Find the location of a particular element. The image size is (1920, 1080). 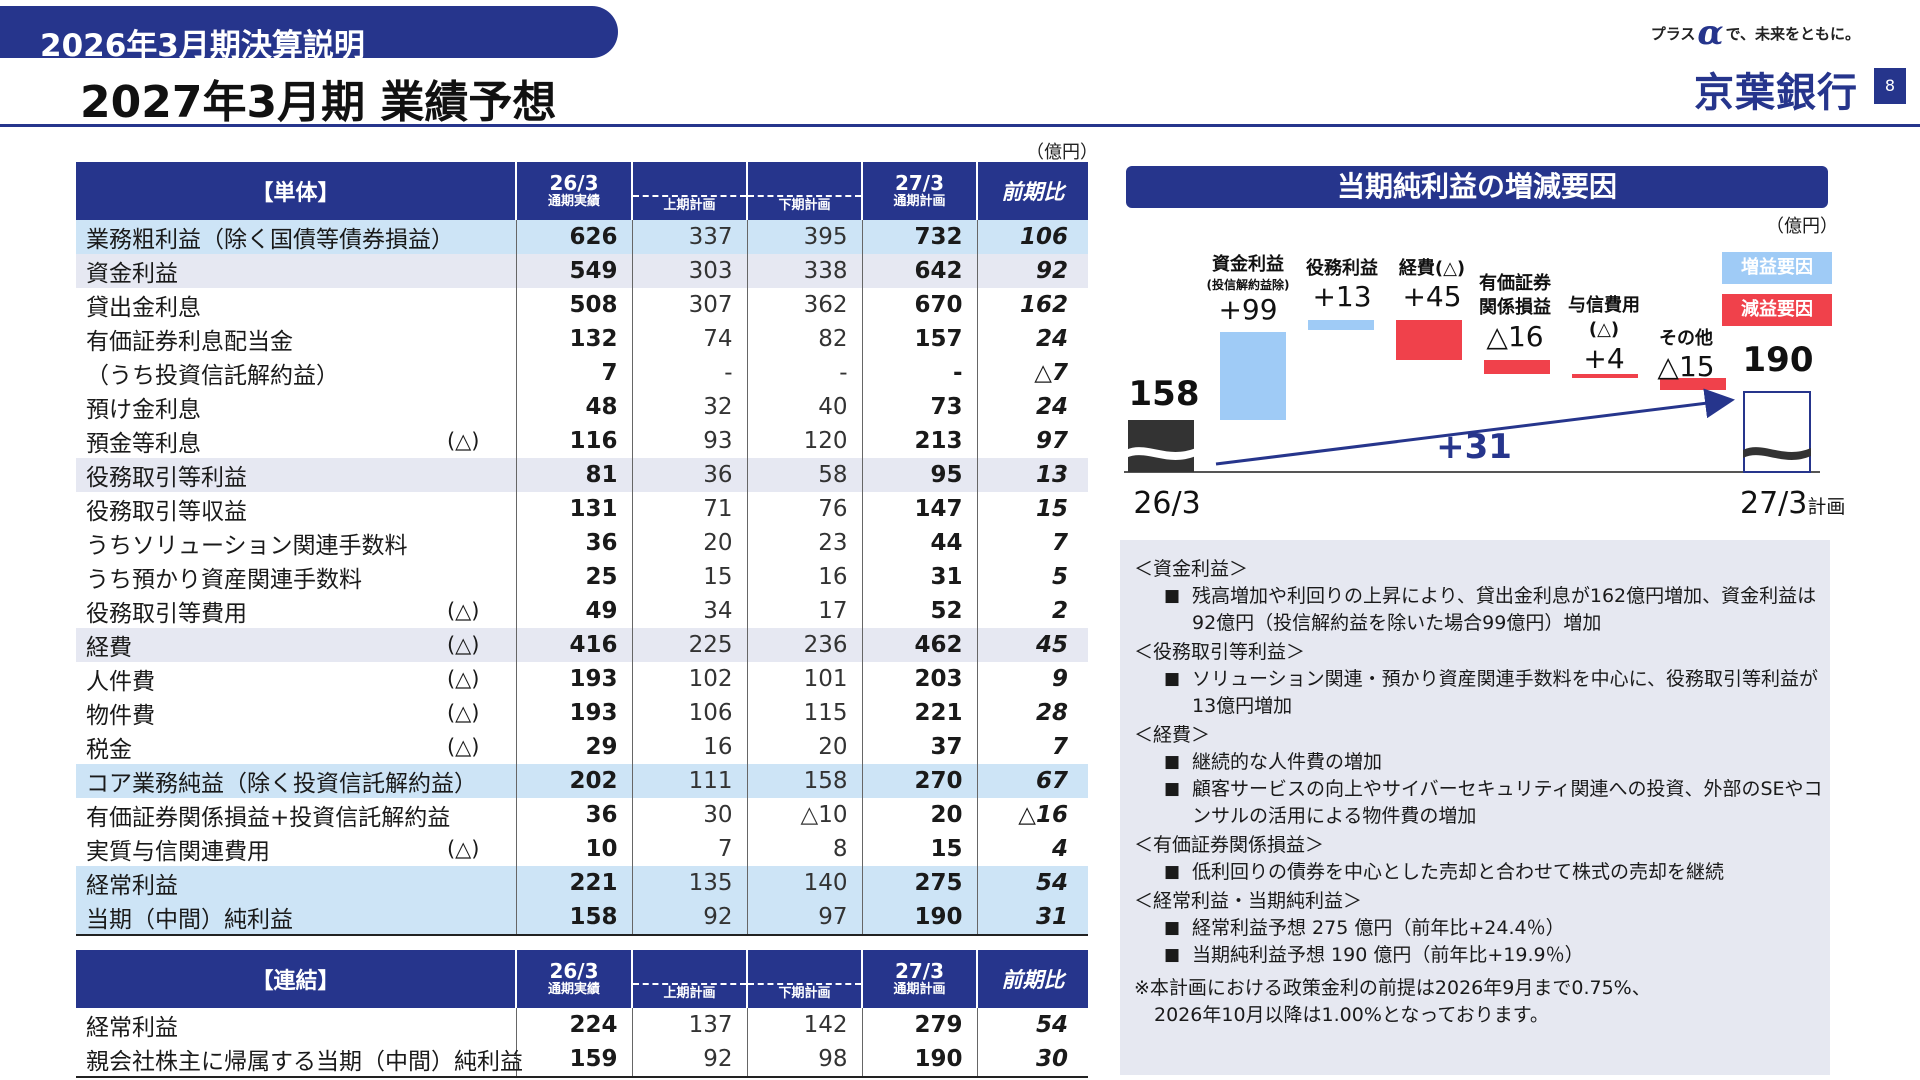

cell-h2-plan: - is located at coordinates (805, 373).